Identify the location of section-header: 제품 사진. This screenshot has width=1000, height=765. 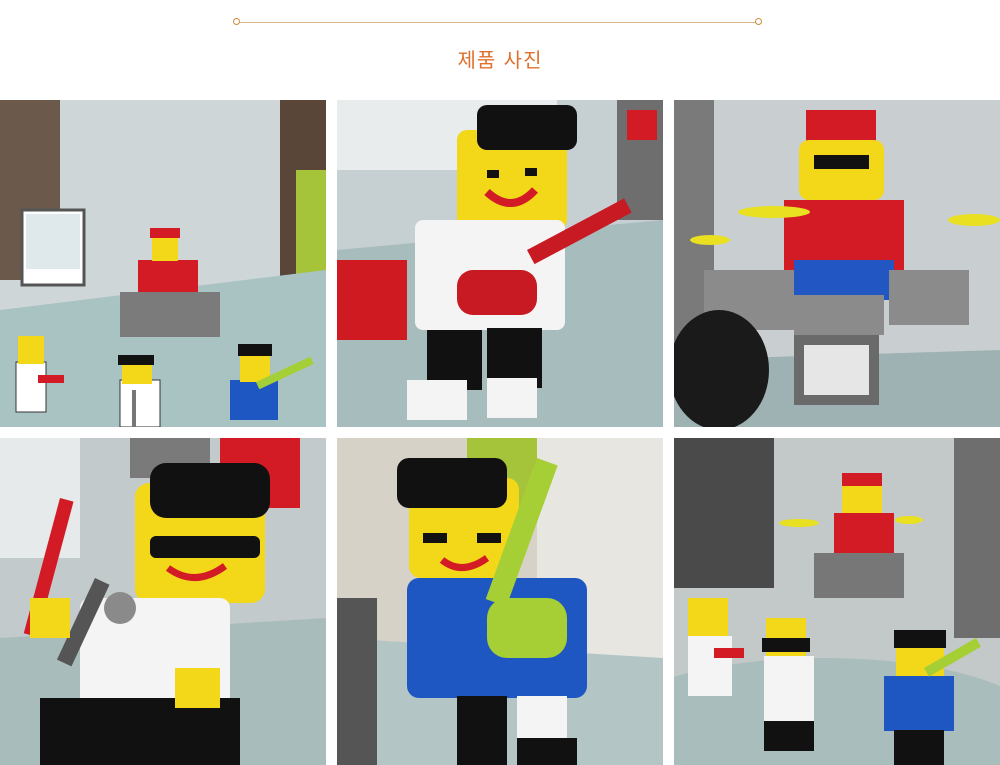
(500, 50).